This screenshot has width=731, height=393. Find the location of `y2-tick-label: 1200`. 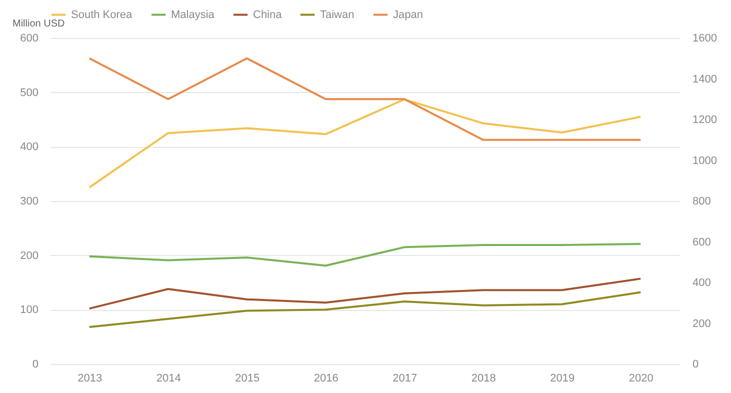

y2-tick-label: 1200 is located at coordinates (704, 120).